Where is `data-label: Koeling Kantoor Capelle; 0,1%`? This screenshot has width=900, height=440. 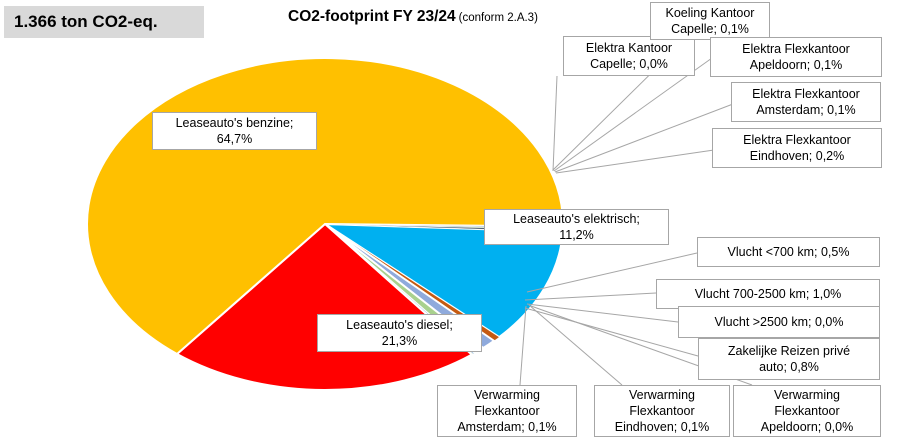 data-label: Koeling Kantoor Capelle; 0,1% is located at coordinates (710, 21).